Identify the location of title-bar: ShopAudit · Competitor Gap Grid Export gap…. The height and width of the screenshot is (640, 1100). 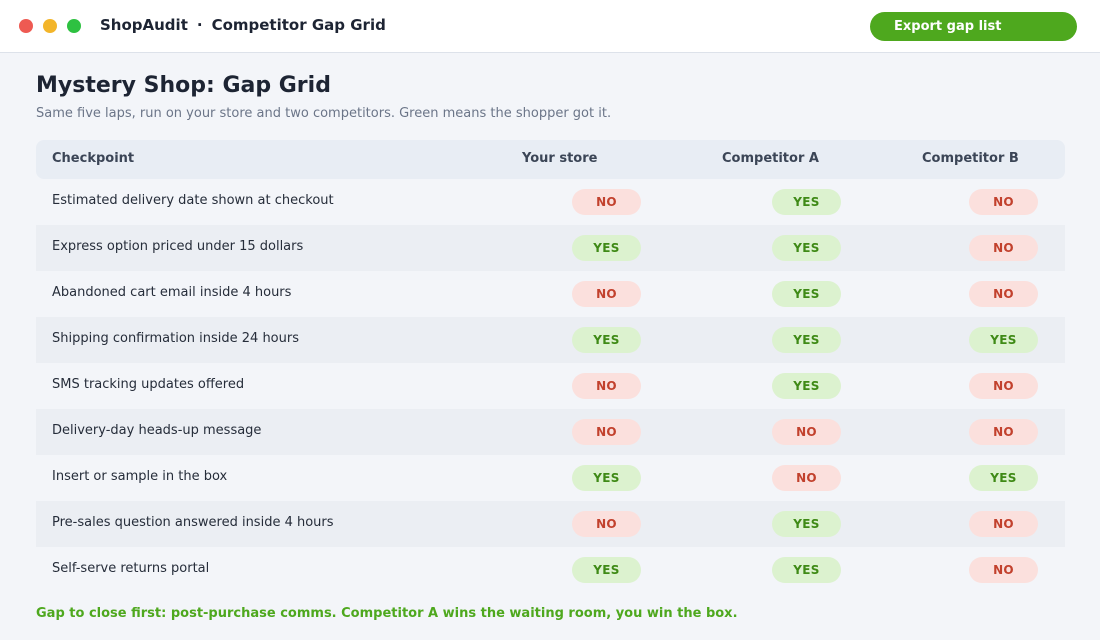
(550, 26).